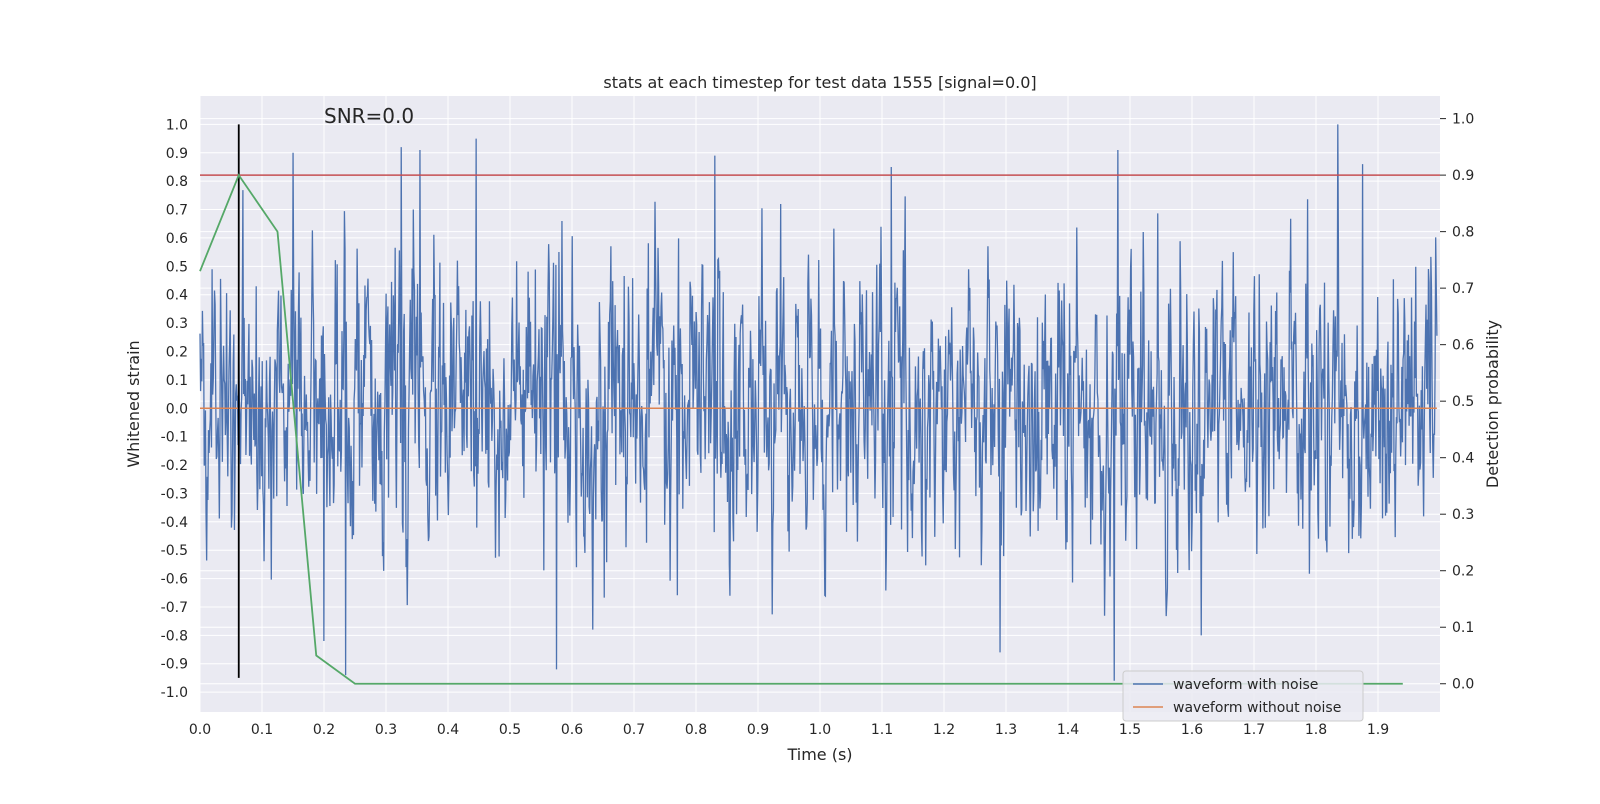 The width and height of the screenshot is (1600, 804). What do you see at coordinates (177, 296) in the screenshot?
I see `y-left-tick-label: 0.4` at bounding box center [177, 296].